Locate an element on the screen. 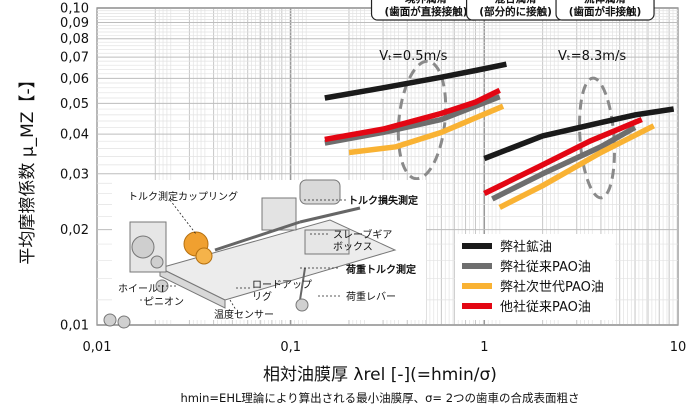 This screenshot has width=697, height=408. regime-box is located at coordinates (605, 10).